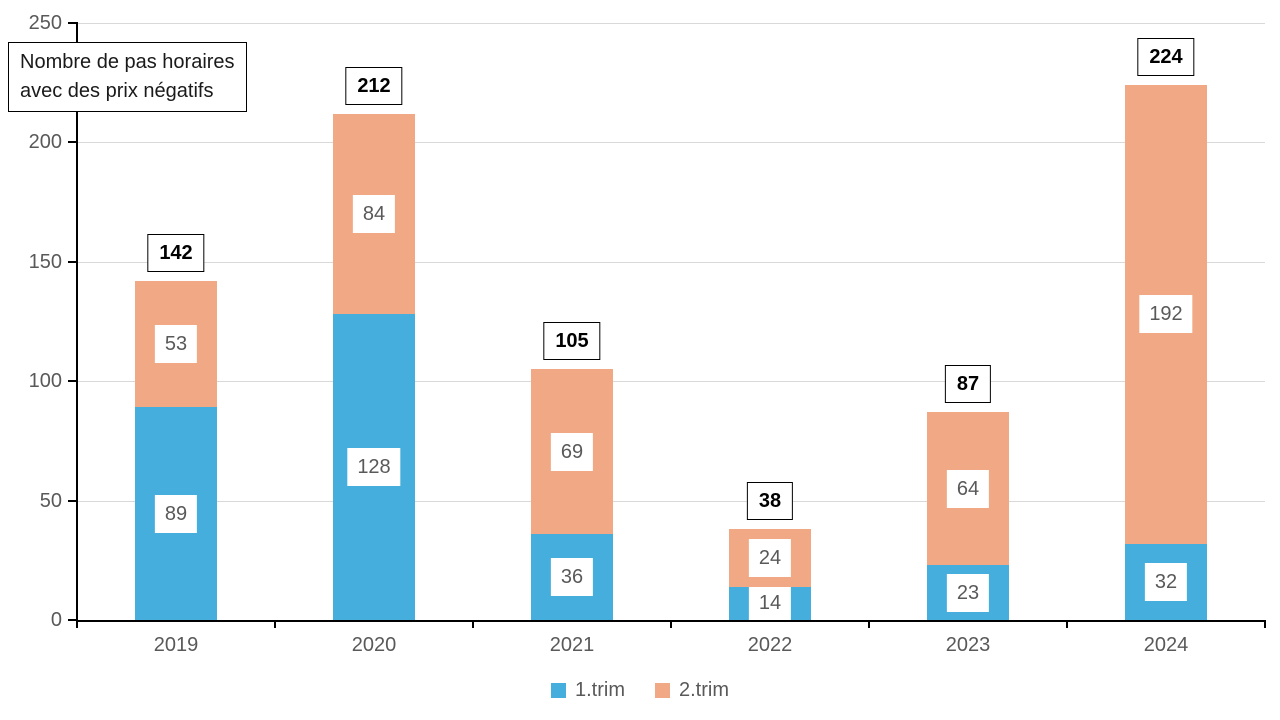 The width and height of the screenshot is (1280, 720). What do you see at coordinates (127, 62) in the screenshot?
I see `chart-title-line-1: Nombre de pas horaires` at bounding box center [127, 62].